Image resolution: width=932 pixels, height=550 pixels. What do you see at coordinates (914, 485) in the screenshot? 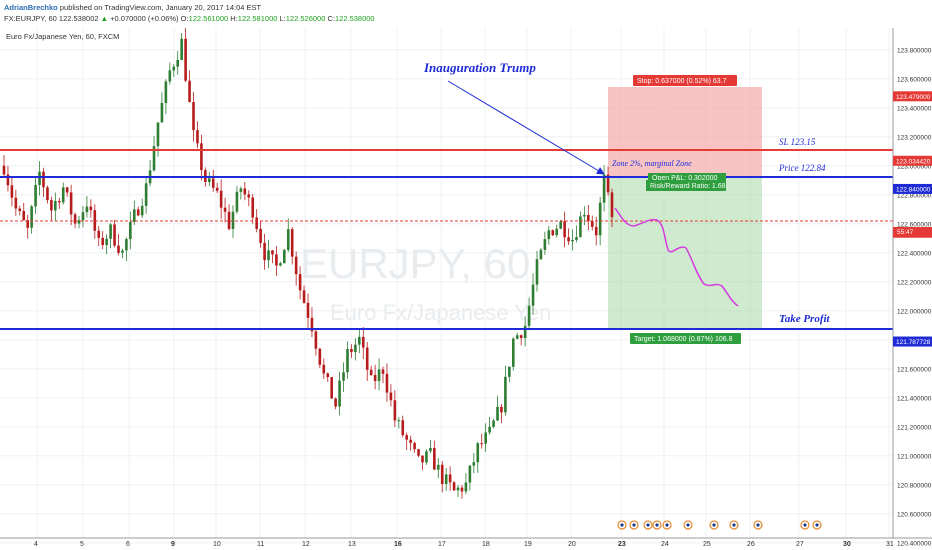
I see `price-tick-label: 120.800000` at bounding box center [914, 485].